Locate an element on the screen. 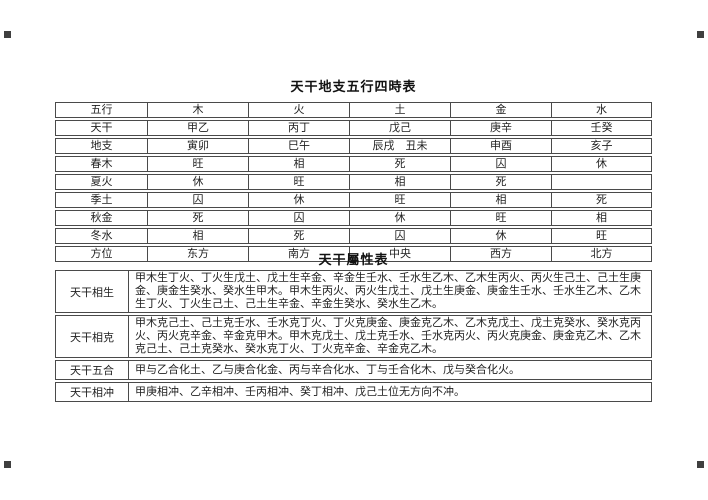  t1-cell: 冬水 is located at coordinates (101, 236).